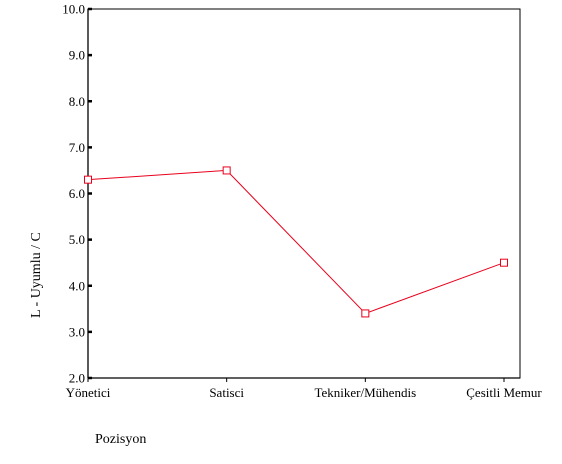 The image size is (562, 464). What do you see at coordinates (36, 275) in the screenshot?
I see `y-axis-title: L - Uyumlu / C` at bounding box center [36, 275].